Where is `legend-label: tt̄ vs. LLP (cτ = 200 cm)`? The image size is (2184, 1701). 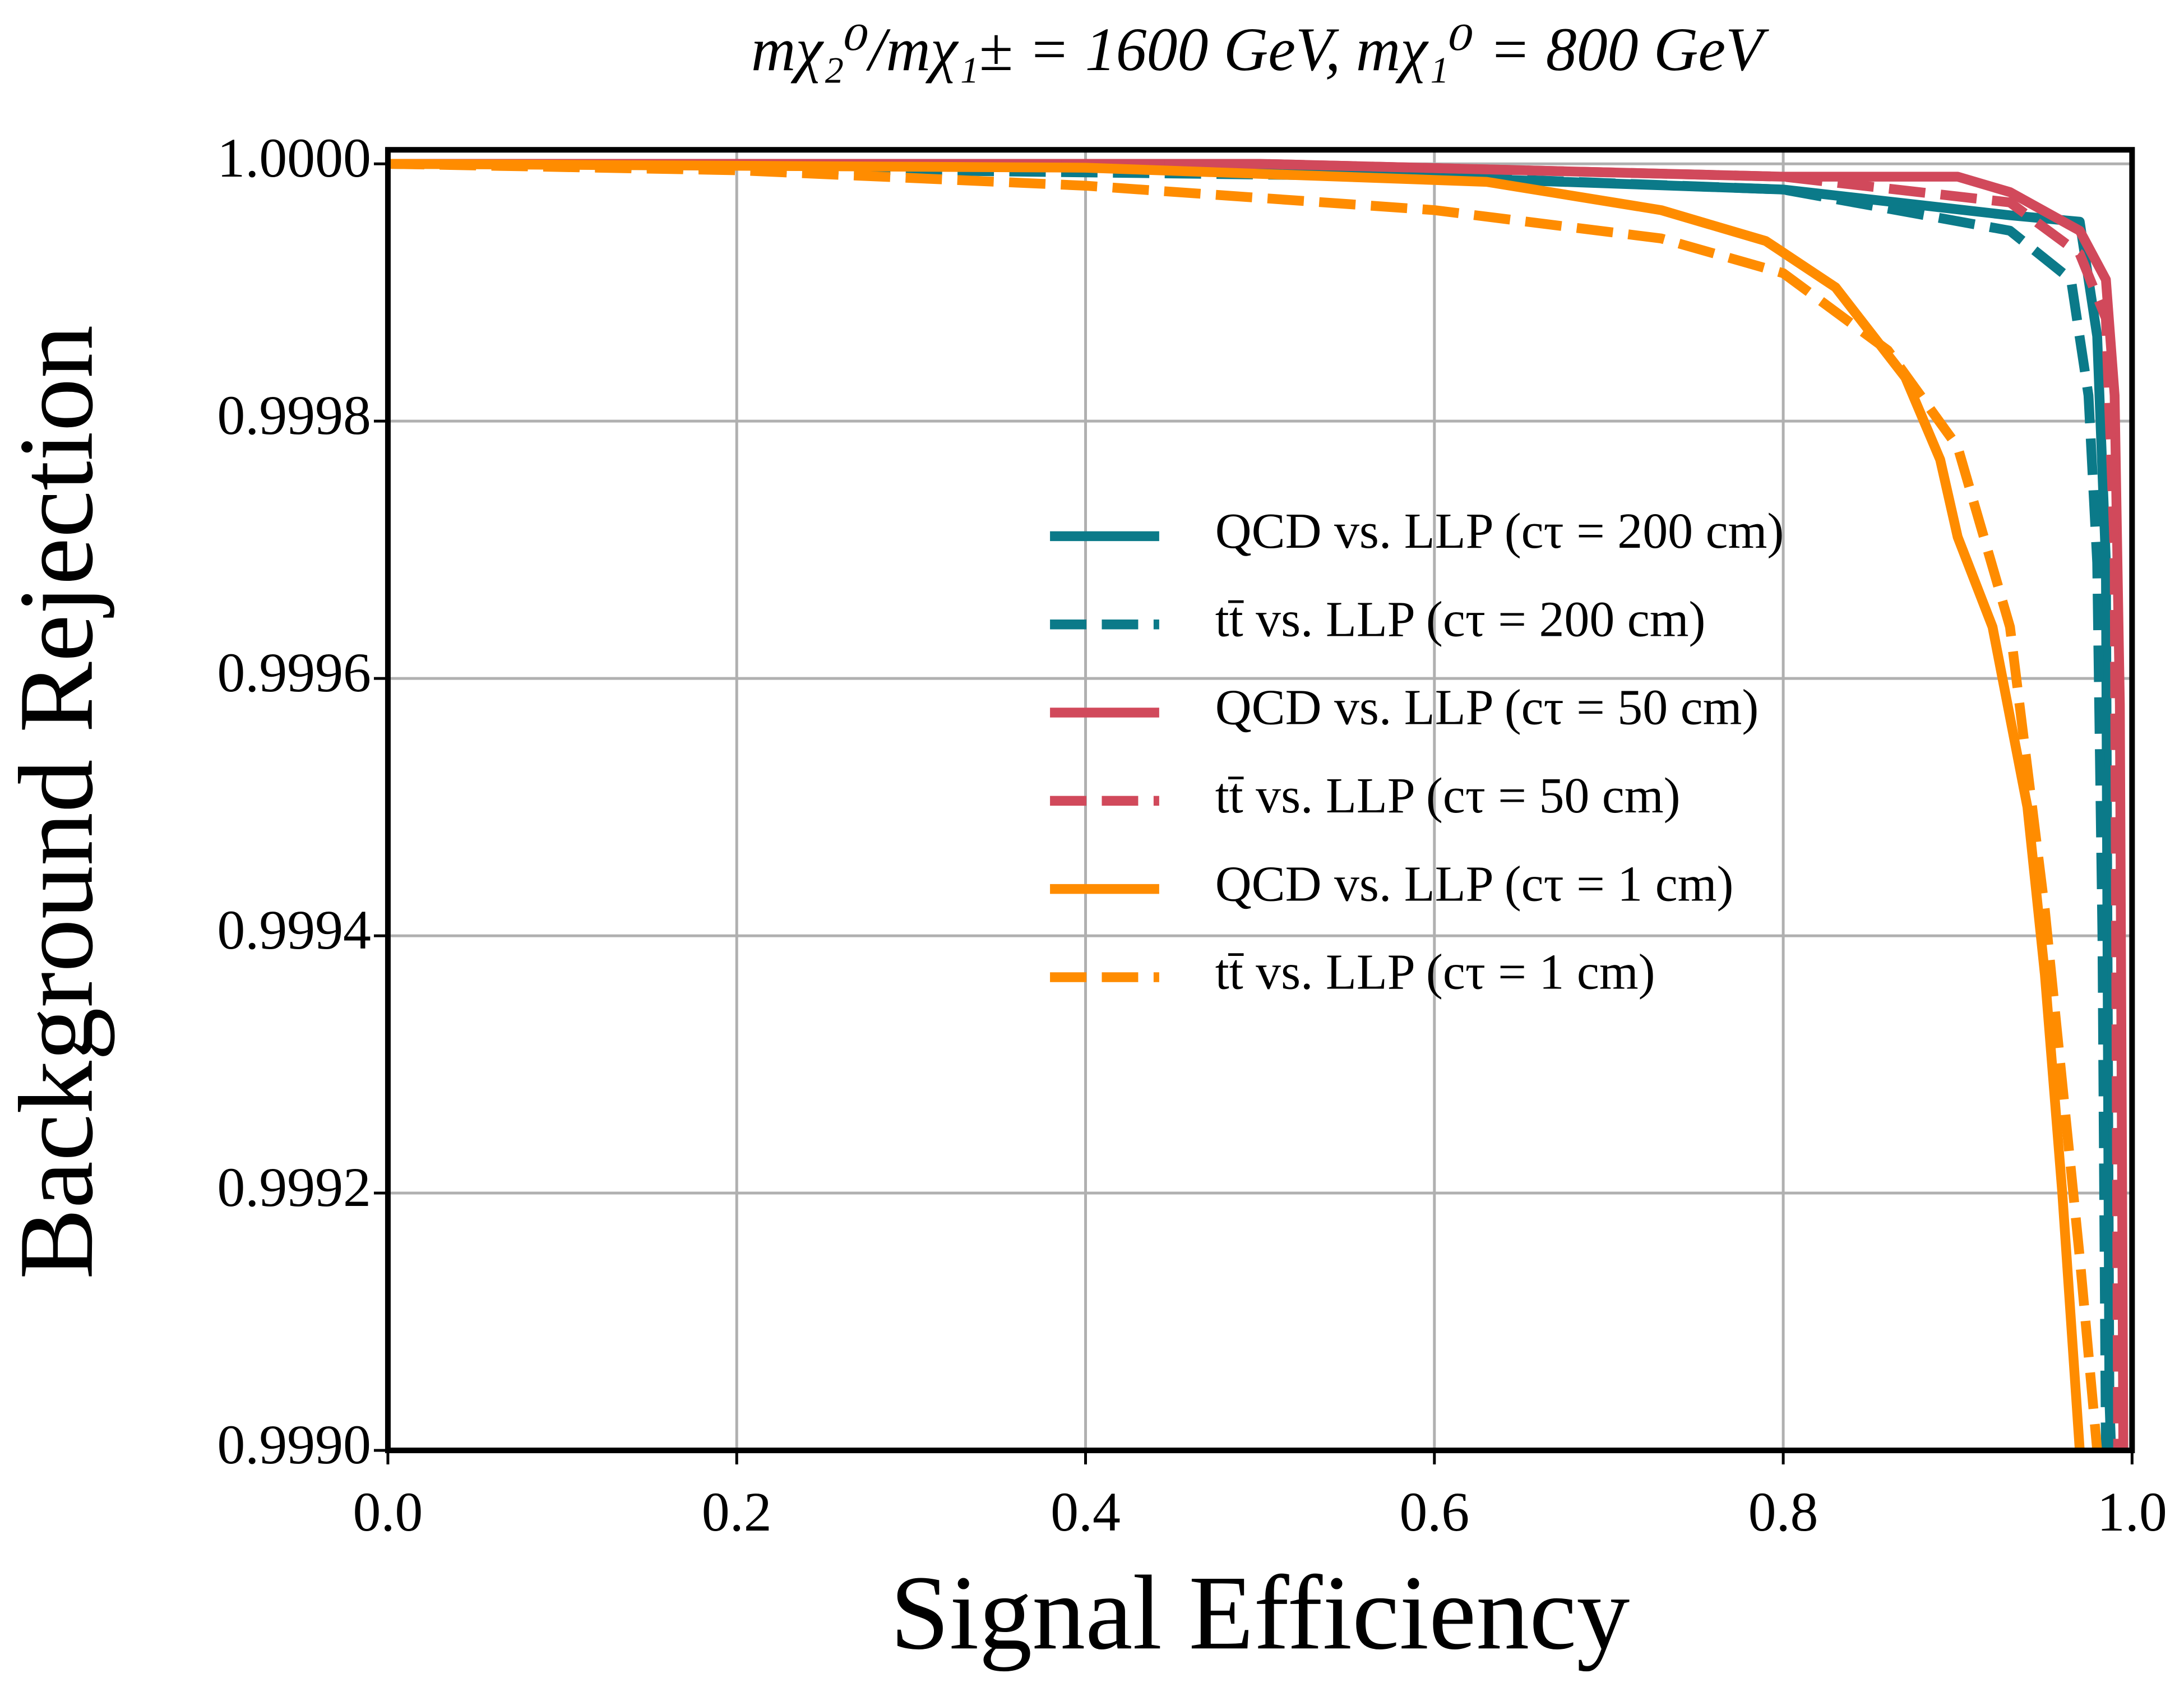
legend-label: tt̄ vs. LLP (cτ = 200 cm) is located at coordinates (1461, 619).